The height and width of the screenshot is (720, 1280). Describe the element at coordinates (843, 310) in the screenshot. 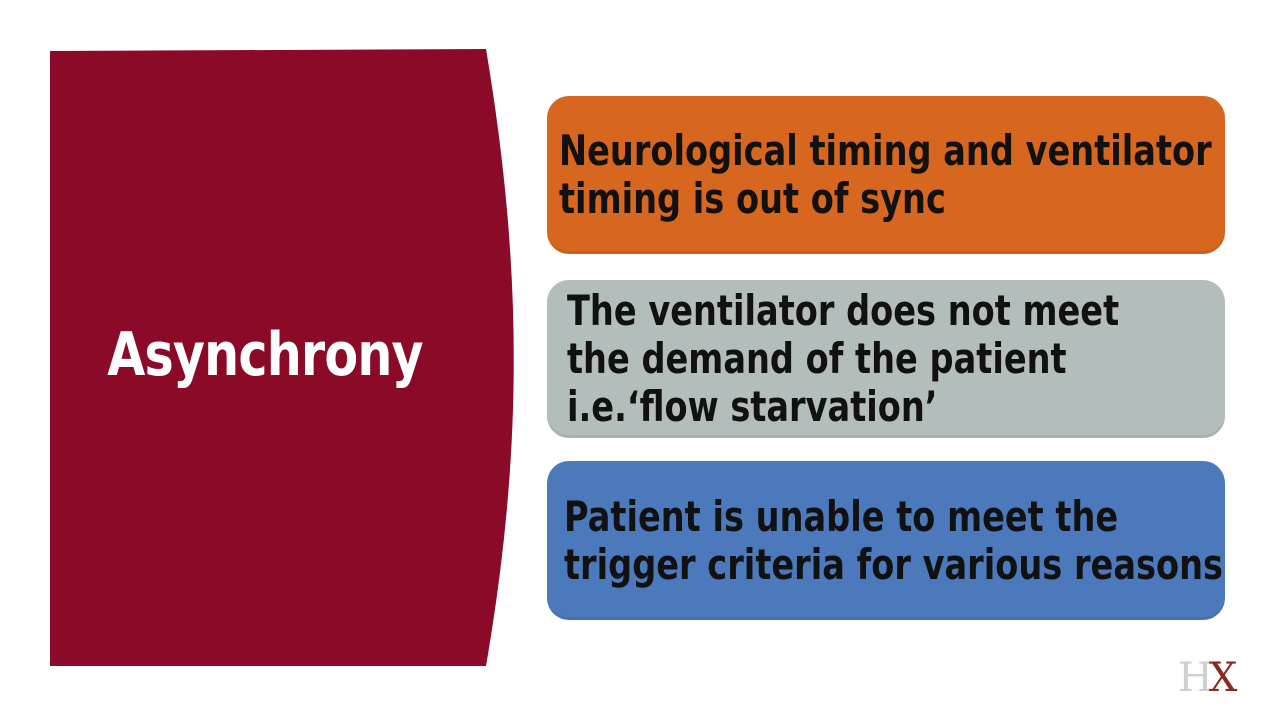

I see `card-text-line: The ventilator does not meet` at that location.